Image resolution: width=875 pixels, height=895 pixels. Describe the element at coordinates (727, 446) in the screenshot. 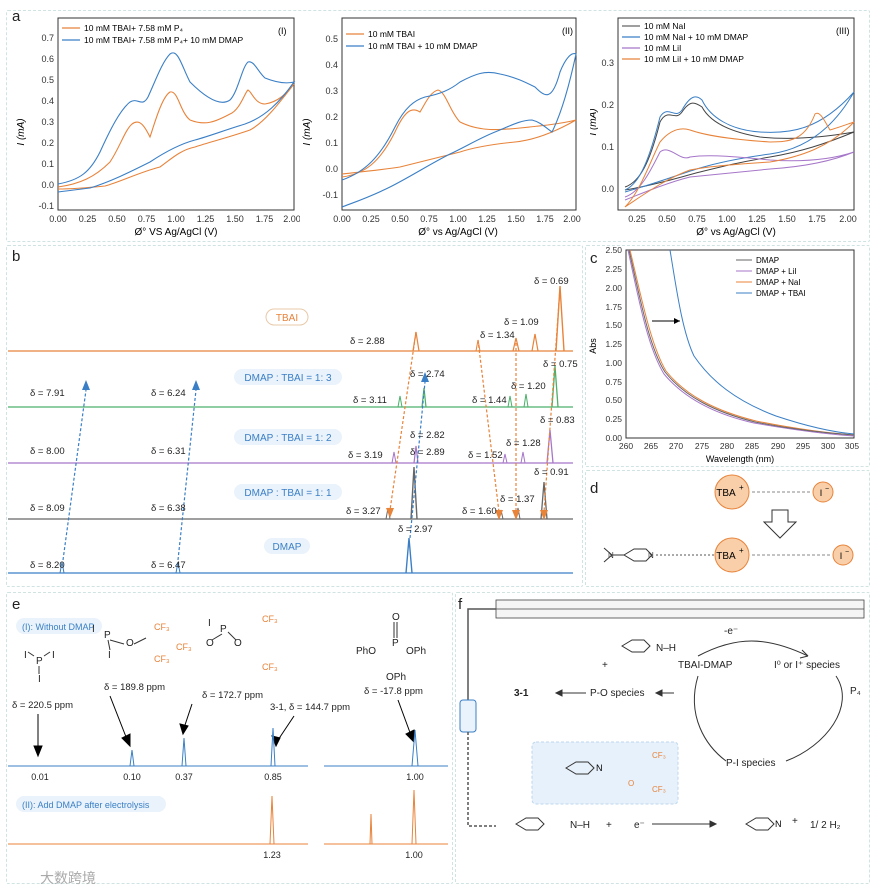

I see `x-tick: 280` at that location.